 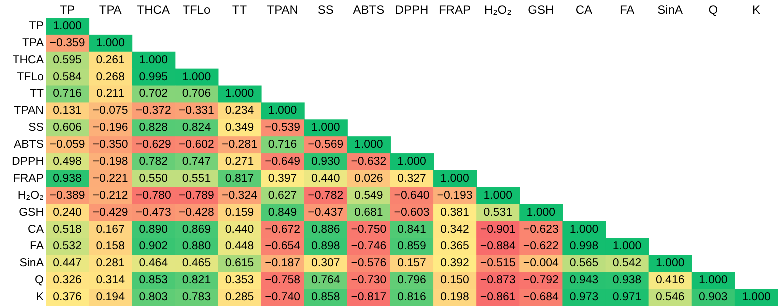 What do you see at coordinates (154, 264) in the screenshot?
I see `data-label: 0.464` at bounding box center [154, 264].